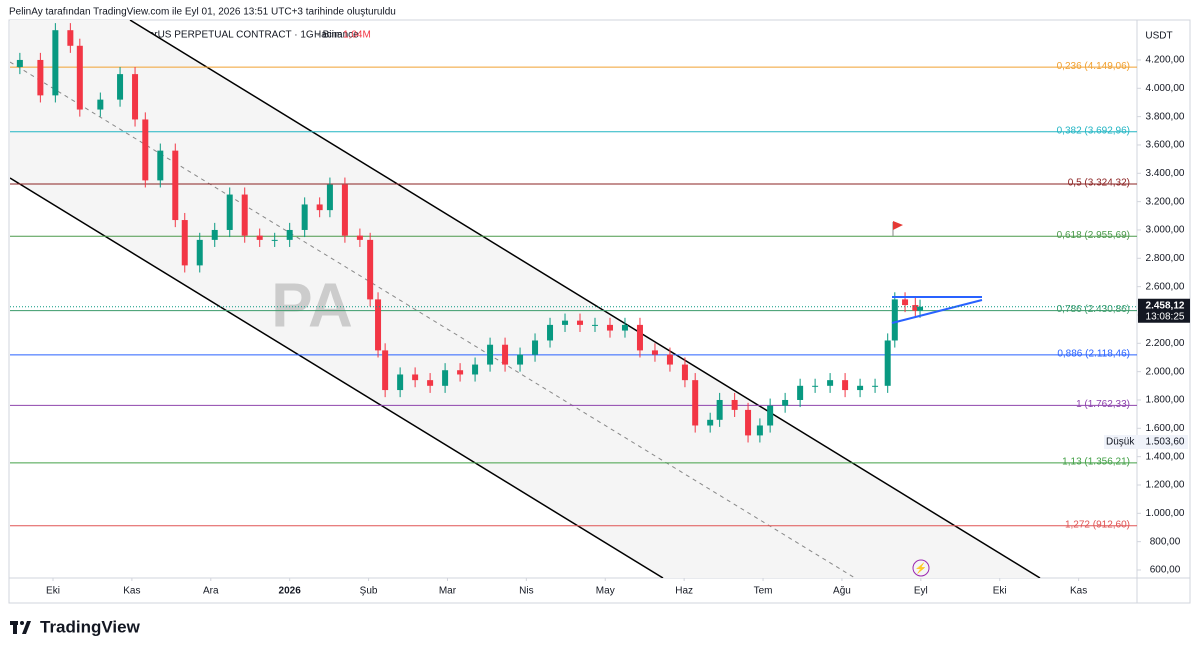 This screenshot has height=657, width=1200. I want to click on last-price: 2.458,12, so click(1165, 305).